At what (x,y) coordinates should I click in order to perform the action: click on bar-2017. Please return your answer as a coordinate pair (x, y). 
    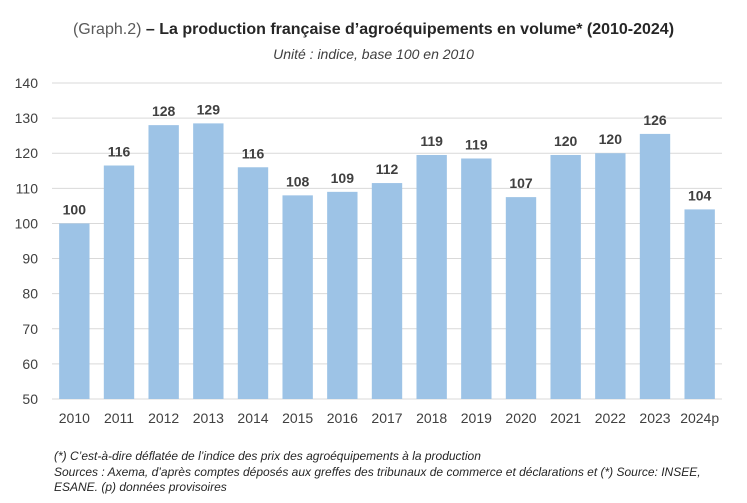
    Looking at the image, I should click on (387, 291).